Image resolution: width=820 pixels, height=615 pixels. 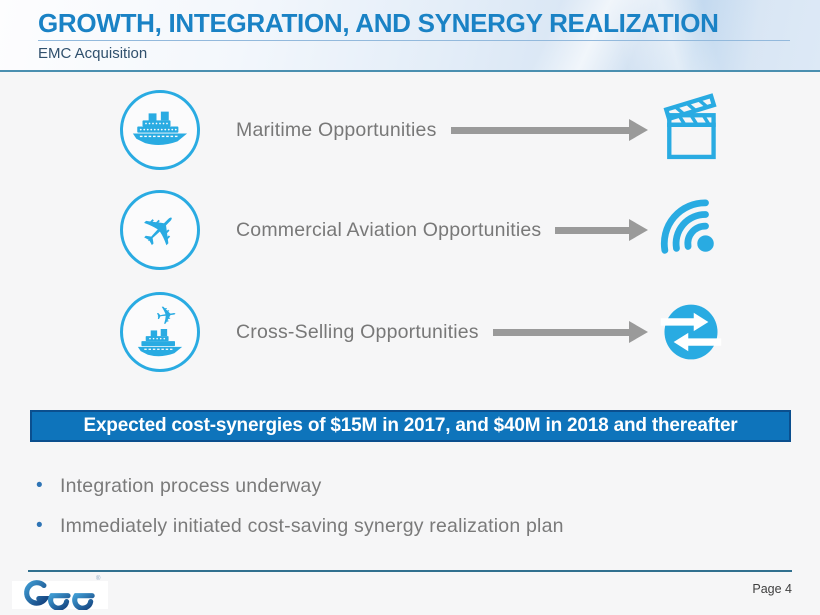 I want to click on film-clapperboard-icon, so click(x=691, y=130).